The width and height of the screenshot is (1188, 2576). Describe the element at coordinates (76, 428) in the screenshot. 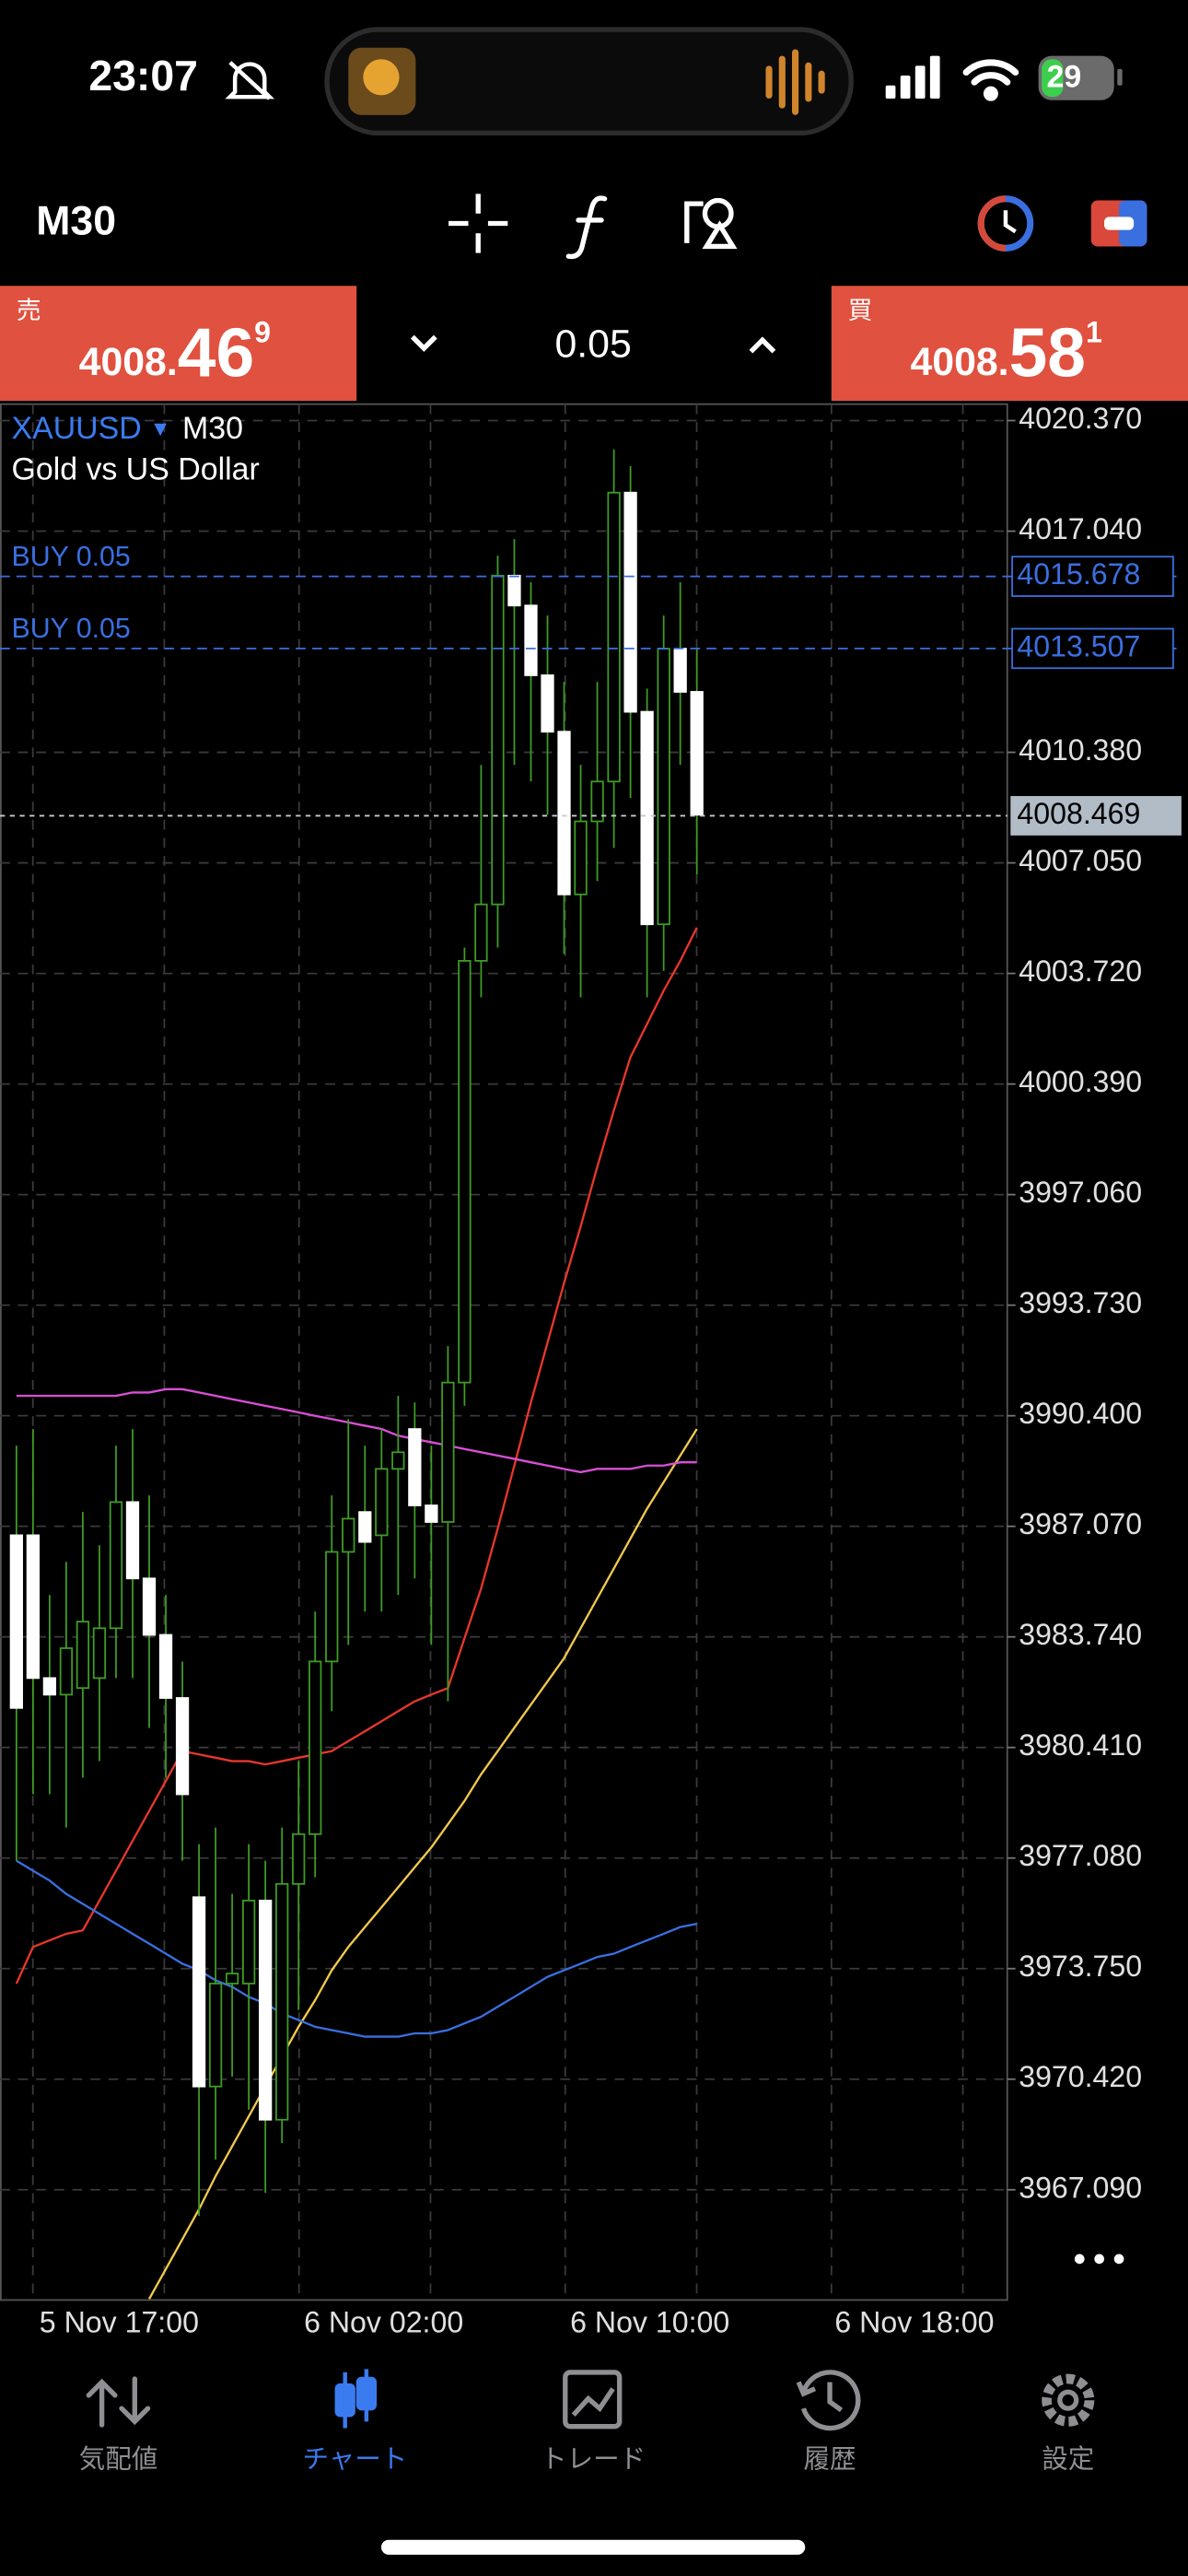

I see `chart-symbol: XAUUSD` at that location.